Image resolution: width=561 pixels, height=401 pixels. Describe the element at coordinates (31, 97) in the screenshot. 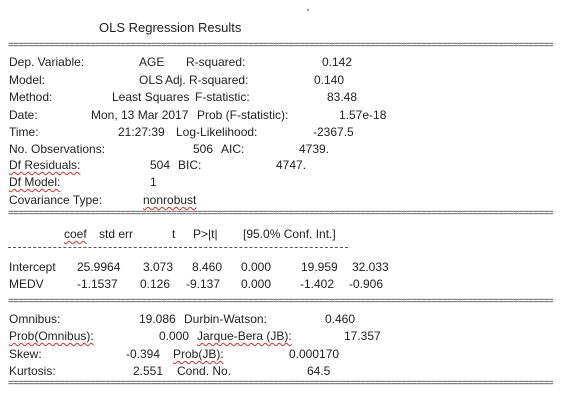

I see `label-method: Method:` at that location.